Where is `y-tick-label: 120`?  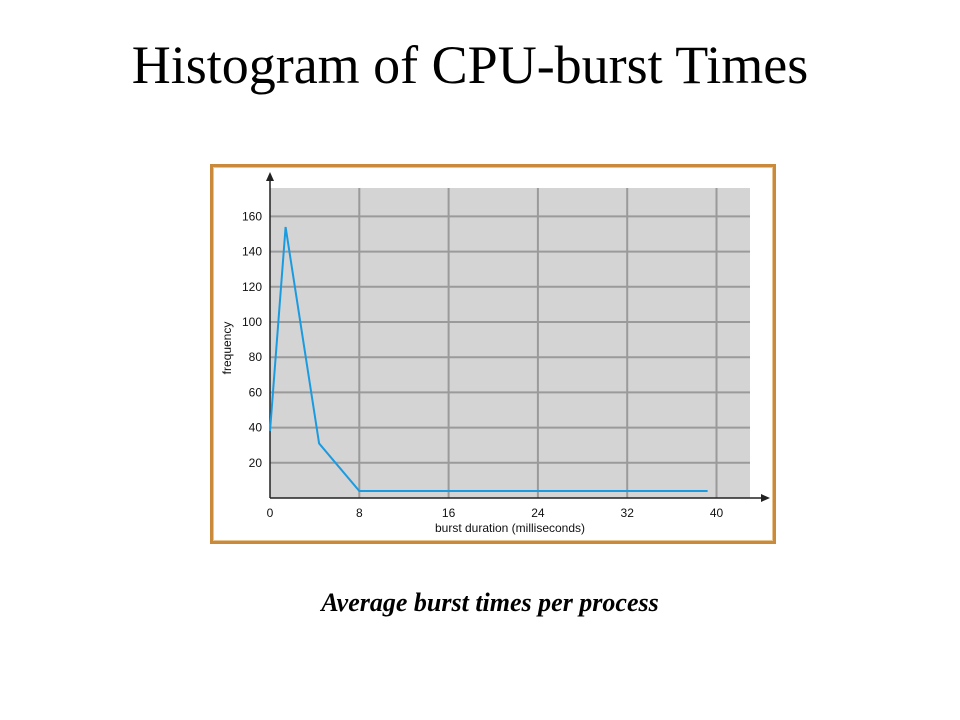 y-tick-label: 120 is located at coordinates (252, 287).